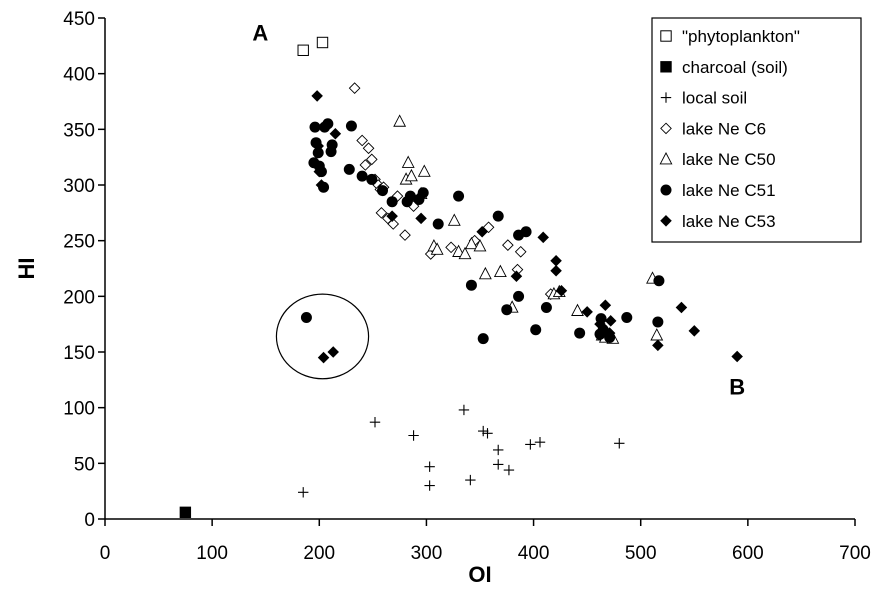 The height and width of the screenshot is (589, 886). Describe the element at coordinates (79, 297) in the screenshot. I see `y-tick-label: 200` at that location.